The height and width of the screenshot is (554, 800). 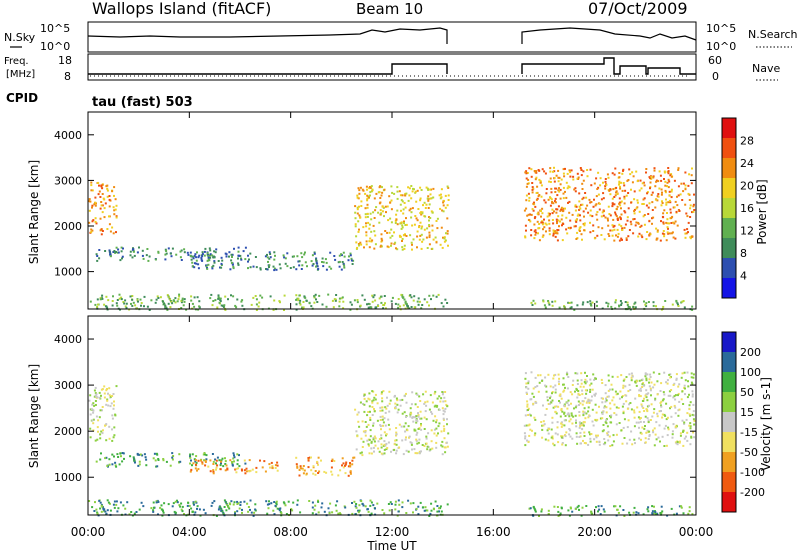 What do you see at coordinates (68, 431) in the screenshot?
I see `y-tick-label: 2000` at bounding box center [68, 431].